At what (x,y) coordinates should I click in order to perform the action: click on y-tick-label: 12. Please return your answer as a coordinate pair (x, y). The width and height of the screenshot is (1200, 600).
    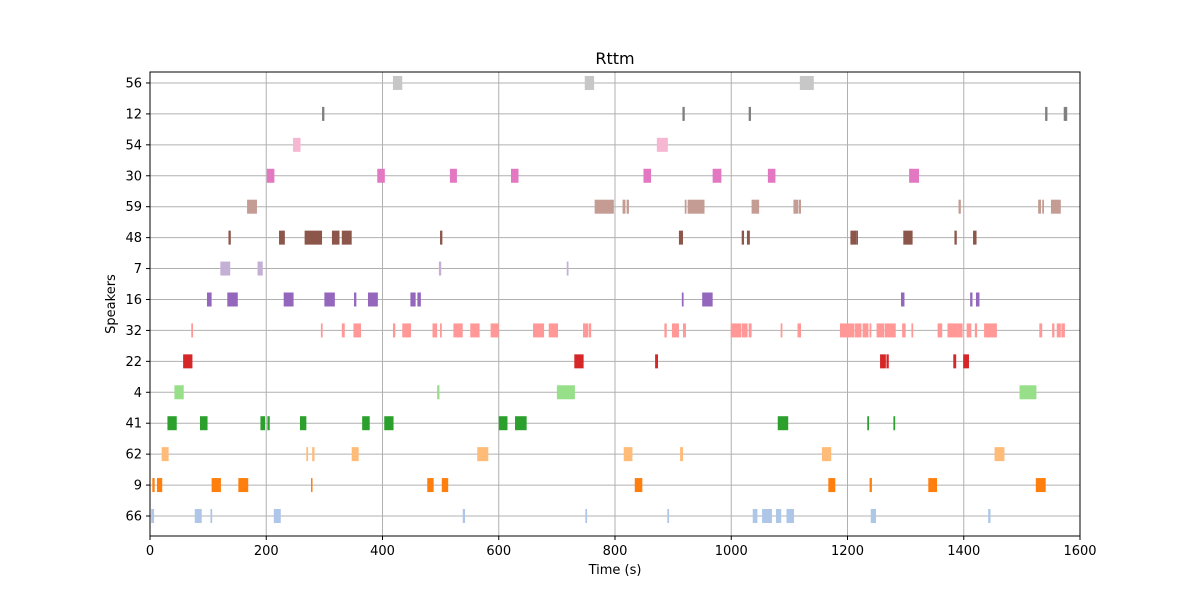
    Looking at the image, I should click on (133, 114).